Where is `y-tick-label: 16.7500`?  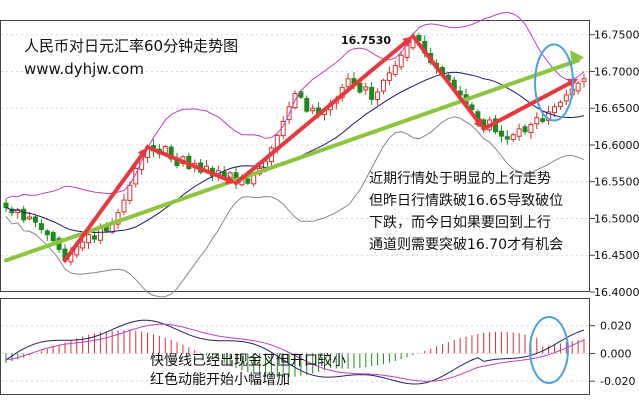 y-tick-label: 16.7500 is located at coordinates (616, 35).